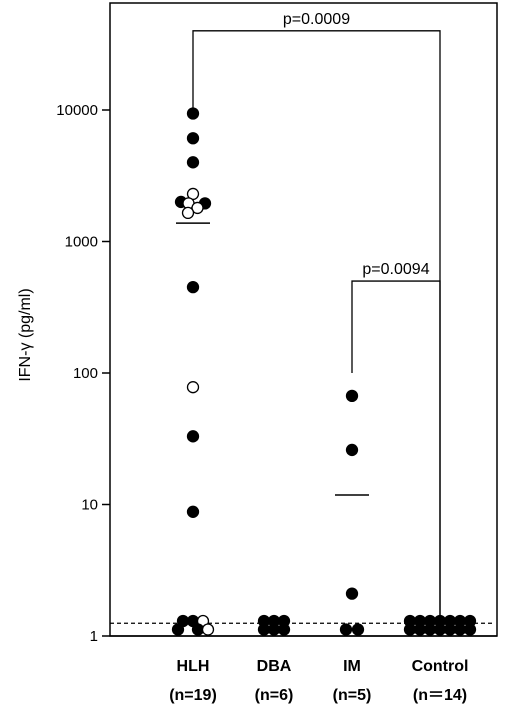 Image resolution: width=520 pixels, height=712 pixels. I want to click on p-value-label: p=0.0094, so click(395, 269).